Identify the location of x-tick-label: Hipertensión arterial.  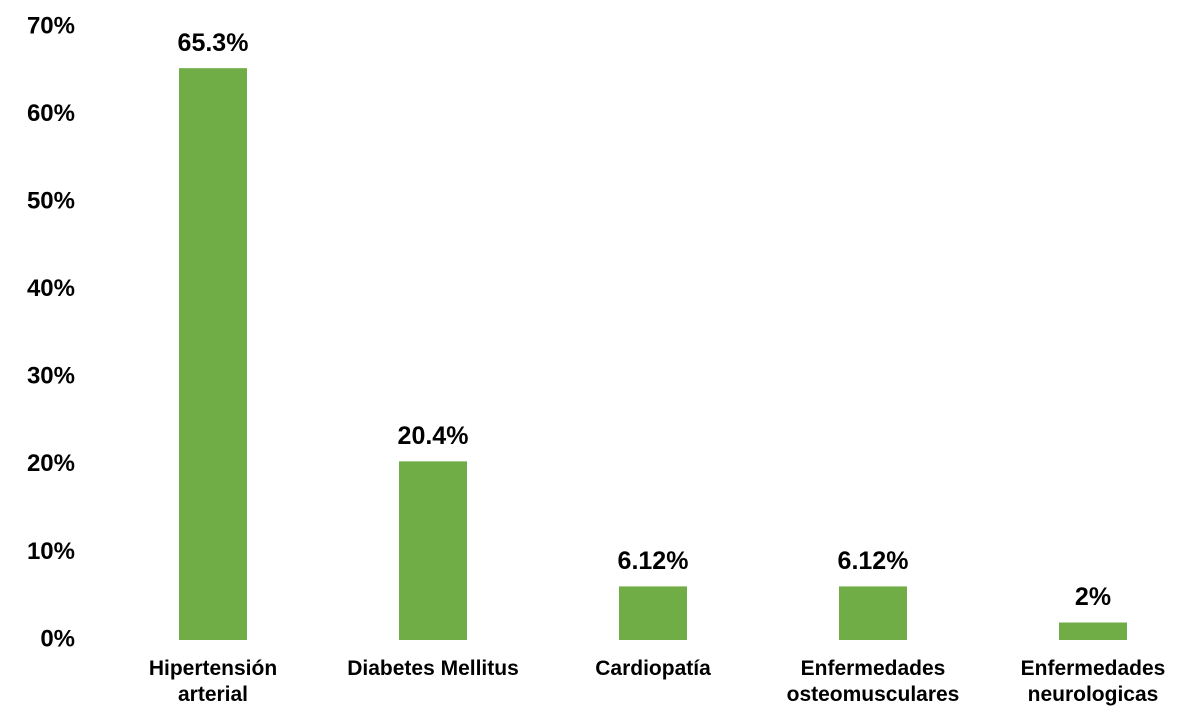
(213, 681).